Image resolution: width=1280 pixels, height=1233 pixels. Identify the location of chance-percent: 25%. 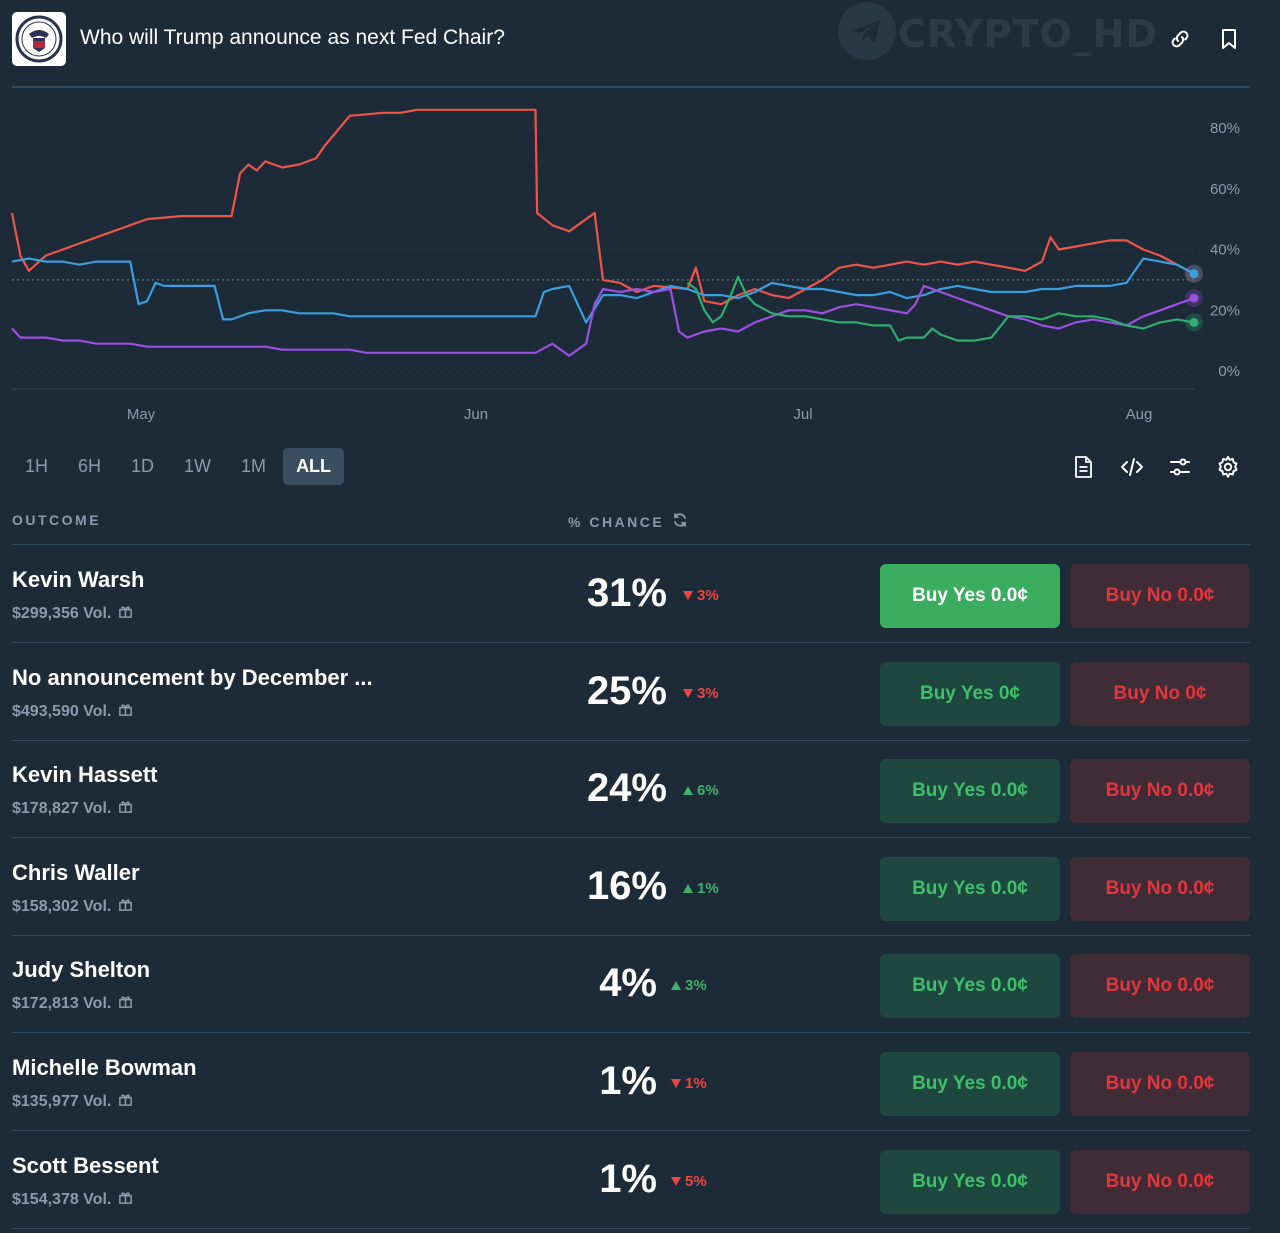
(626, 691).